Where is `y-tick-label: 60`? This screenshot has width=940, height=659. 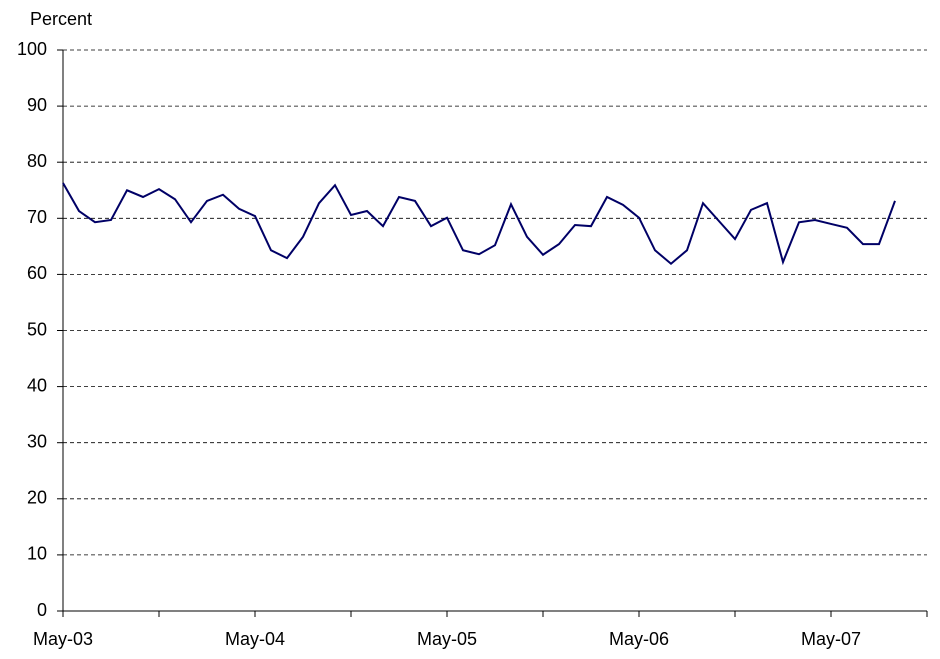 y-tick-label: 60 is located at coordinates (37, 273).